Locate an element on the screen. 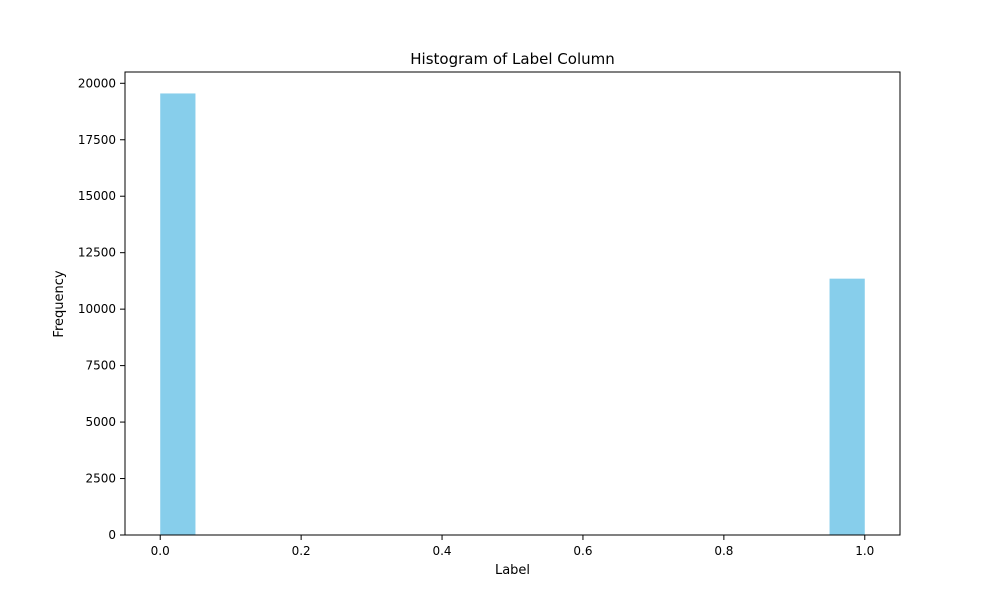 The height and width of the screenshot is (604, 1000). y-tick-label: 7500 is located at coordinates (100, 366).